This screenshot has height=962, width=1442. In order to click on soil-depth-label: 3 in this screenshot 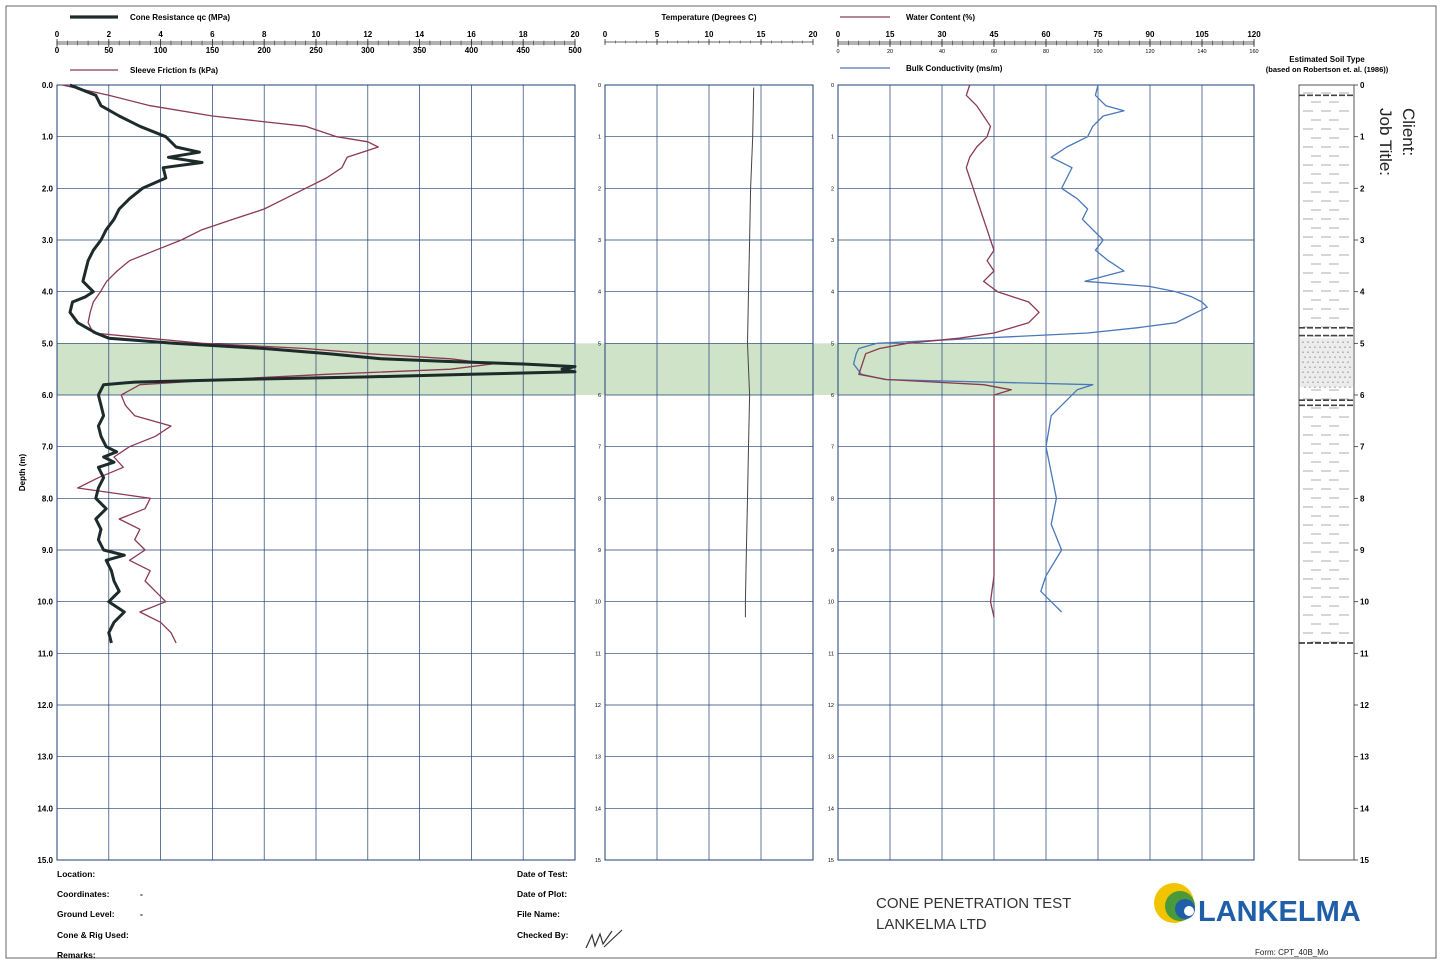, I will do `click(1362, 240)`.